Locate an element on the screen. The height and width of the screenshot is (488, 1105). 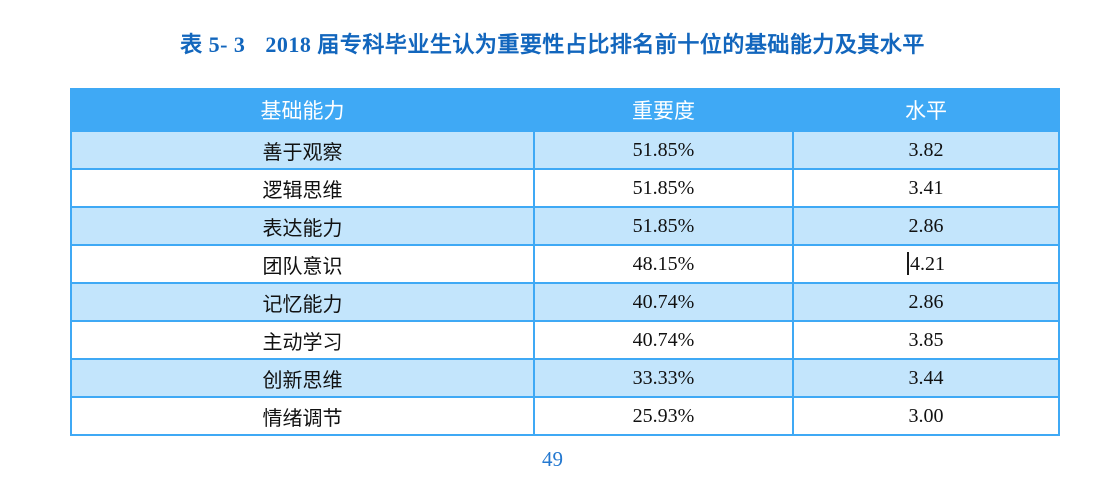
table-row: 团队意识 48.15% 4.21 is located at coordinates (565, 264).